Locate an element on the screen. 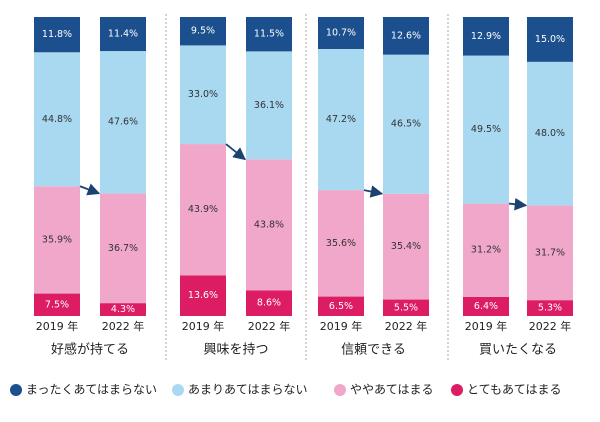 The width and height of the screenshot is (600, 422). legend-label: とてもあてはまる is located at coordinates (514, 390).